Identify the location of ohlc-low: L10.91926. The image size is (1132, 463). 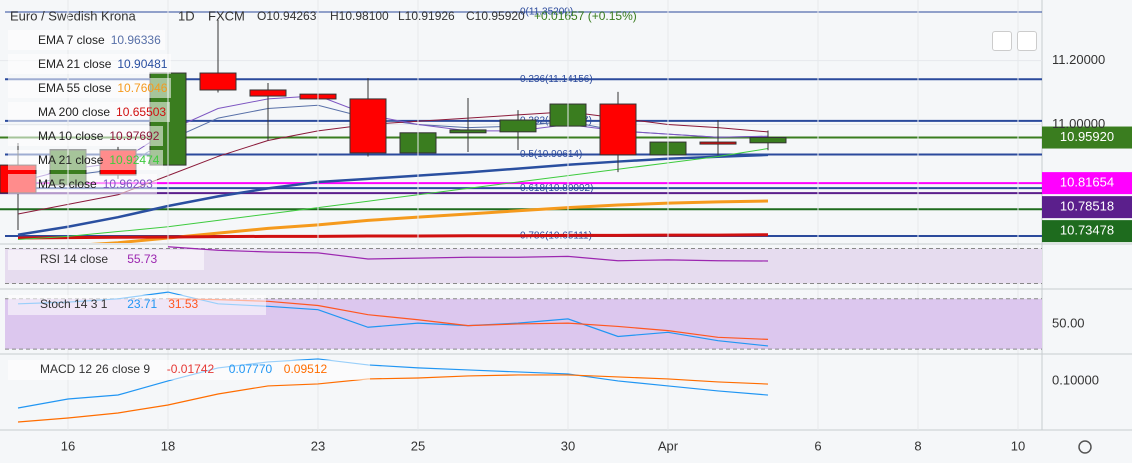
(426, 16).